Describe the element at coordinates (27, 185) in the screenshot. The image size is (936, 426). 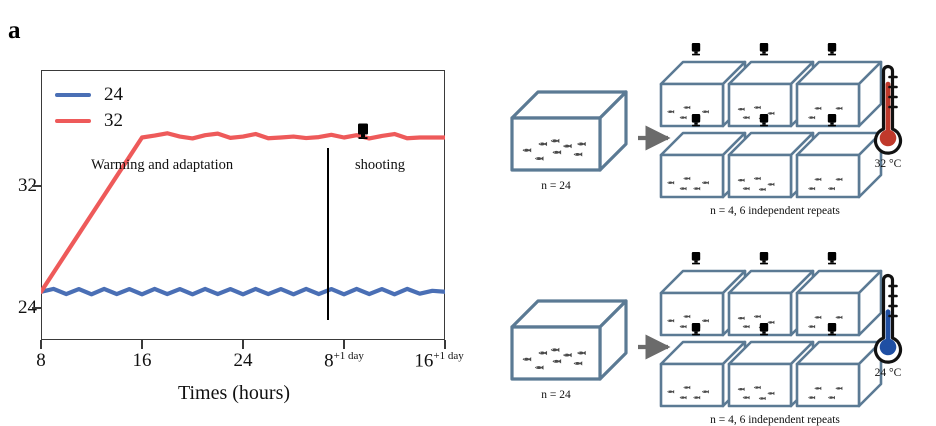
I see `y-tick-label-32: 32` at that location.